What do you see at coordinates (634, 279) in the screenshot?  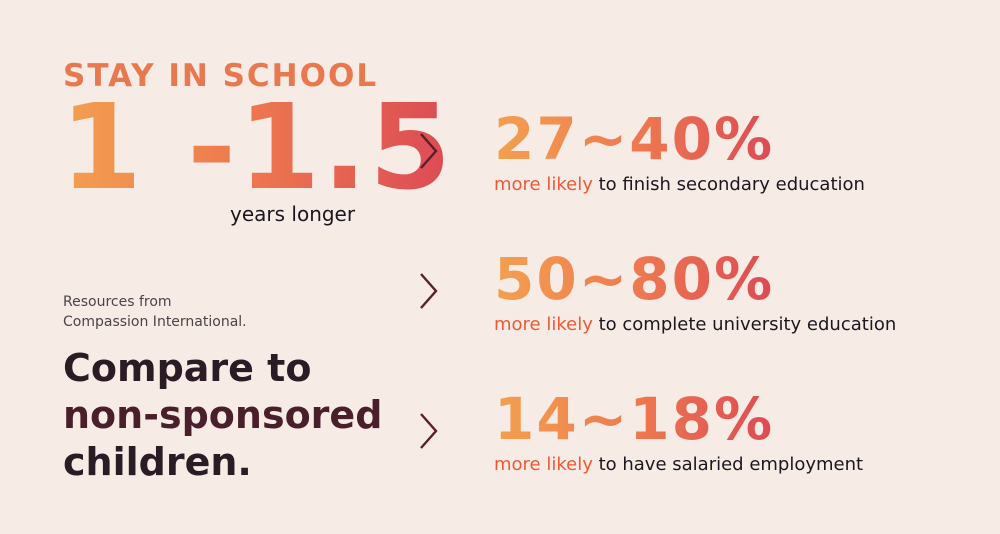 I see `stat-value: 50~80%` at bounding box center [634, 279].